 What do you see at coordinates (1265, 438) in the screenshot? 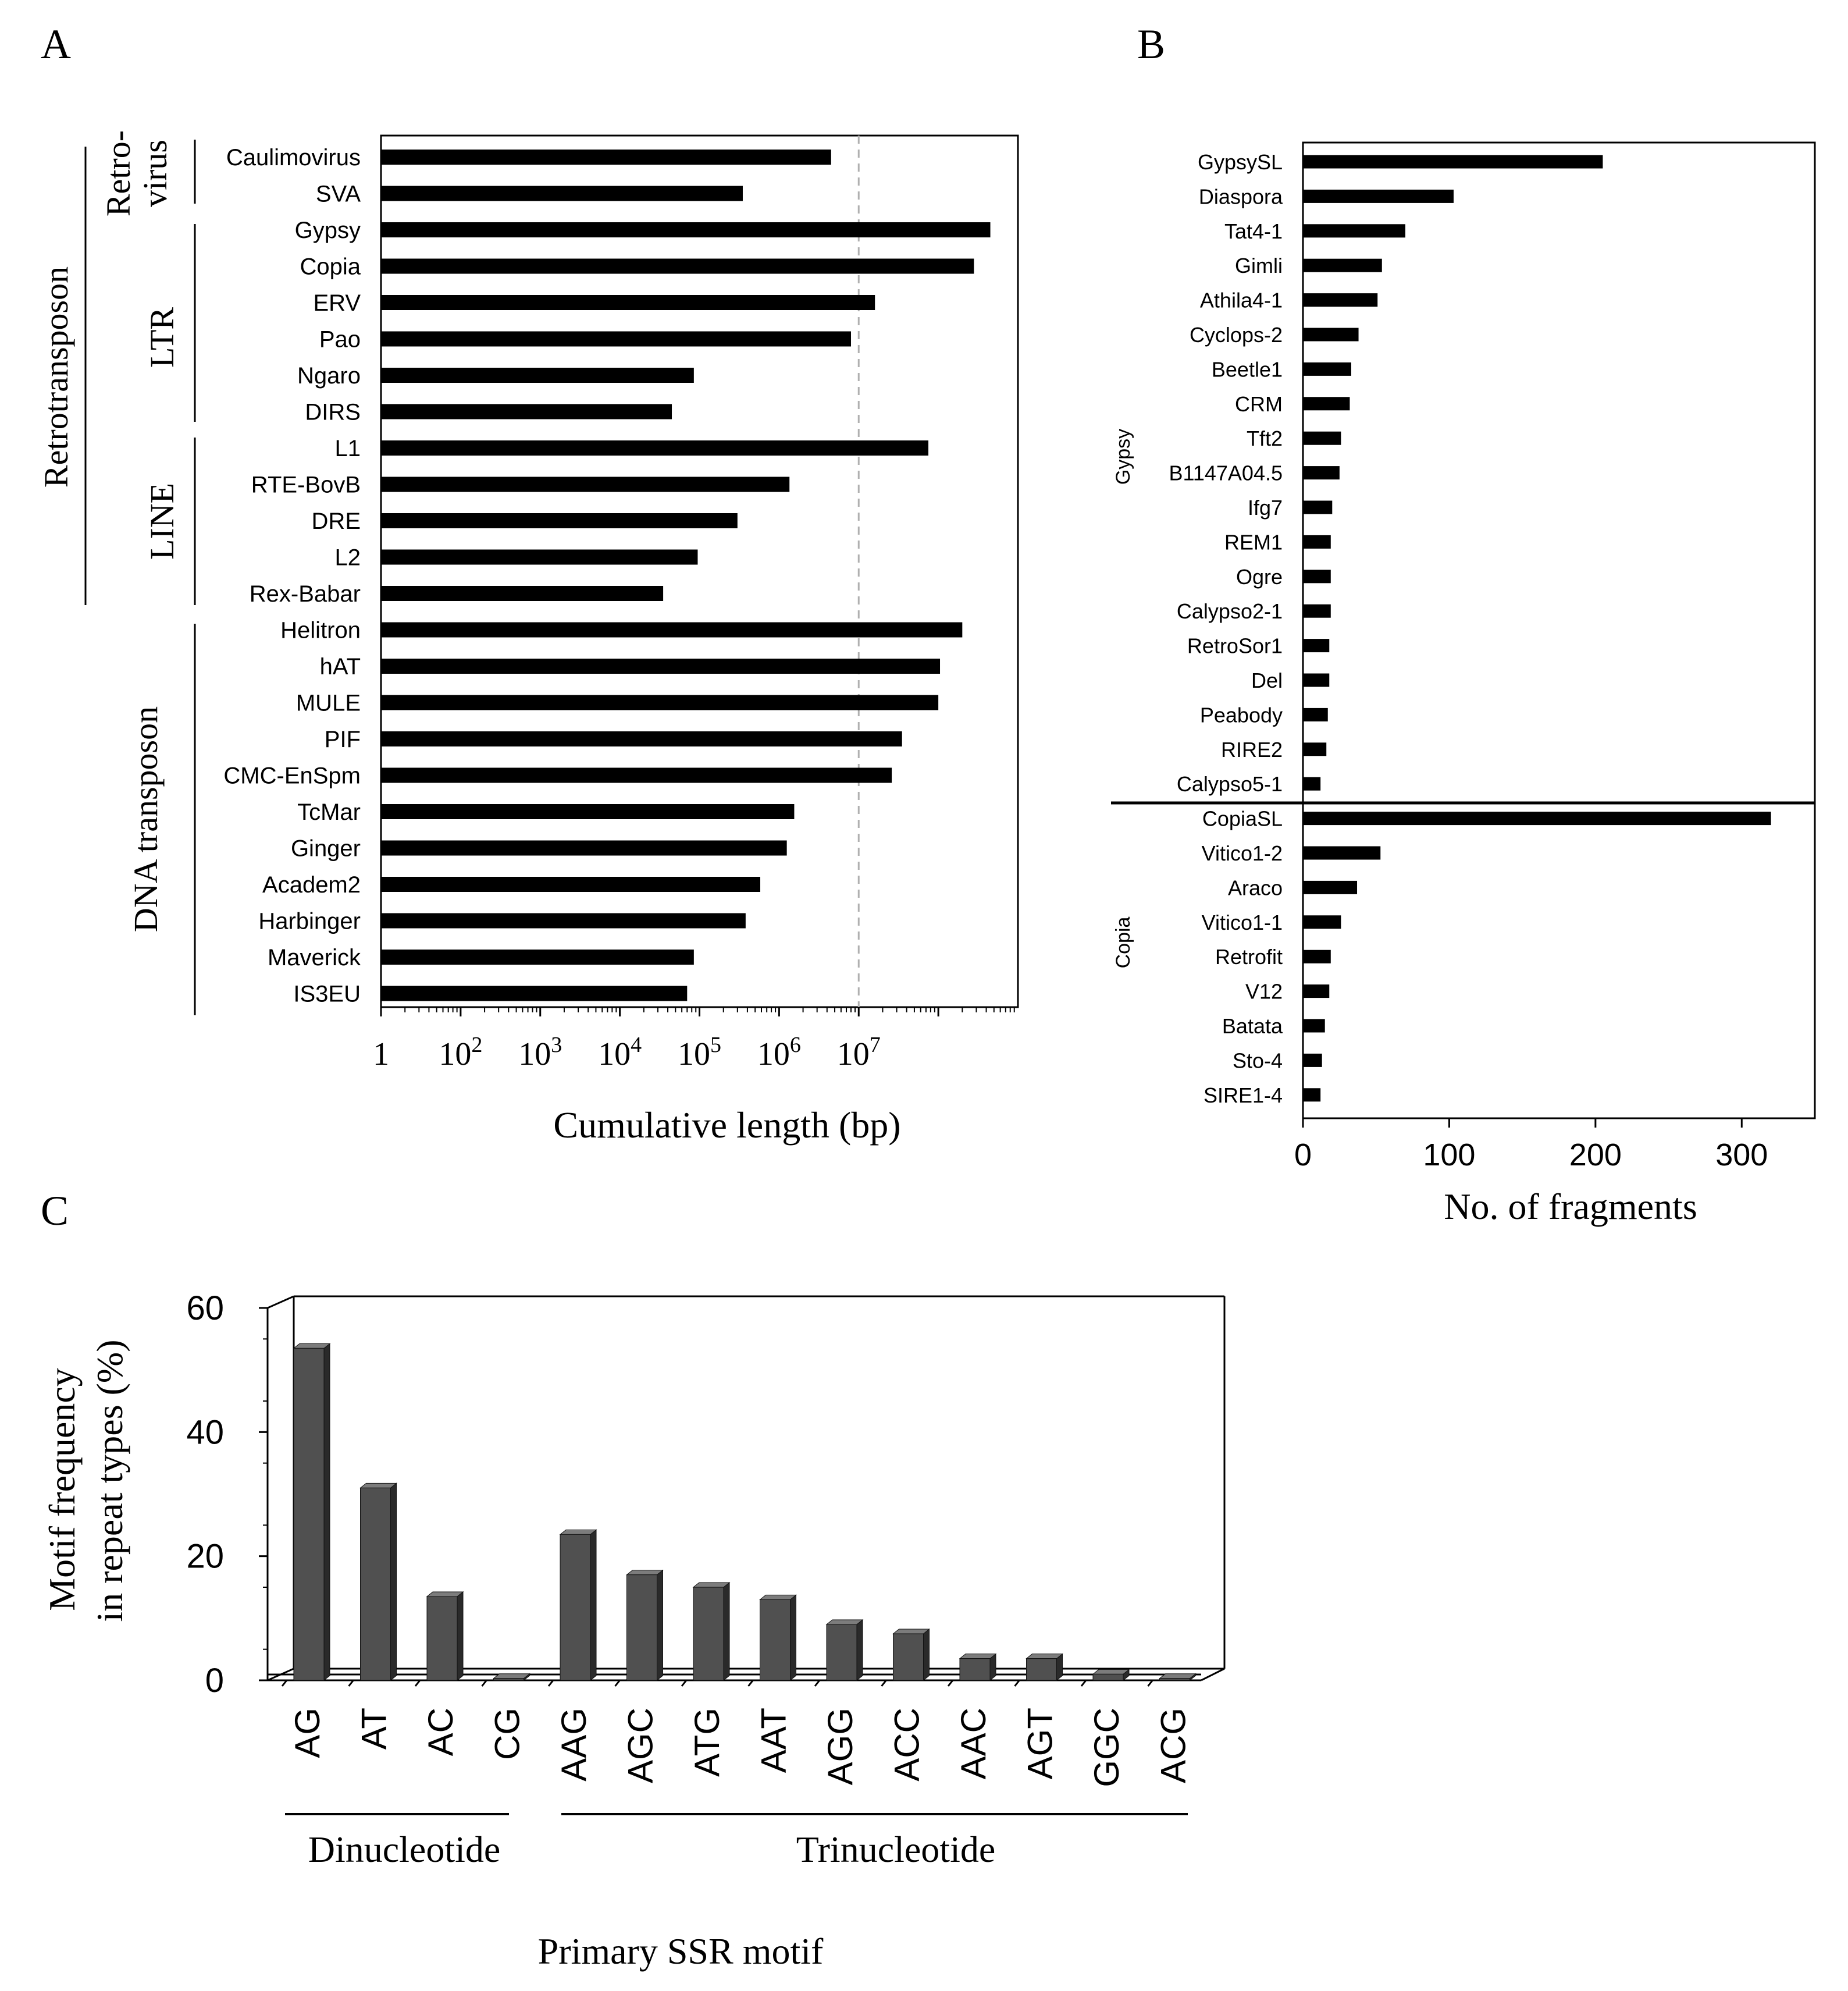
I see `category-label: Tft2` at bounding box center [1265, 438].